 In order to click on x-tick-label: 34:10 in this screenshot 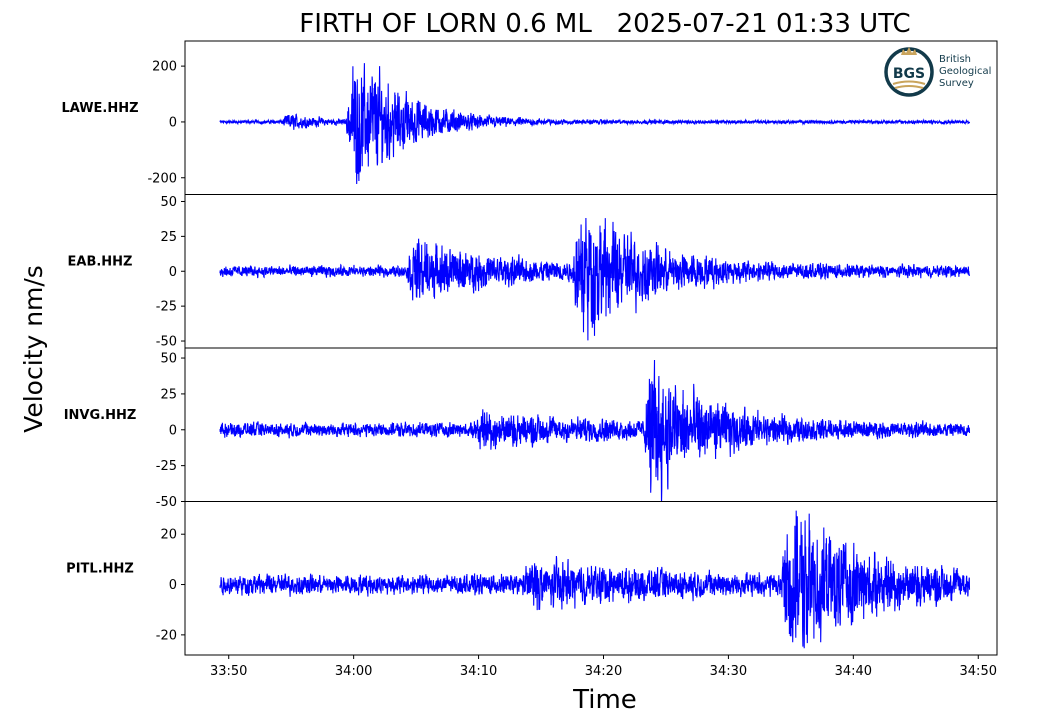, I will do `click(478, 671)`.